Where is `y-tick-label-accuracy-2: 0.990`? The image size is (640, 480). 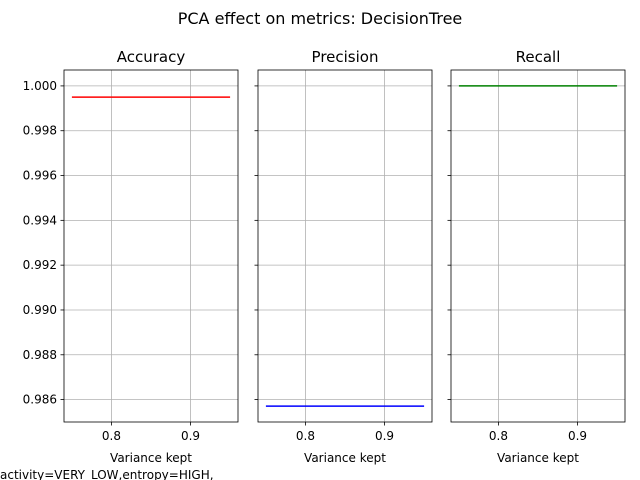
y-tick-label-accuracy-2: 0.990 is located at coordinates (40, 310).